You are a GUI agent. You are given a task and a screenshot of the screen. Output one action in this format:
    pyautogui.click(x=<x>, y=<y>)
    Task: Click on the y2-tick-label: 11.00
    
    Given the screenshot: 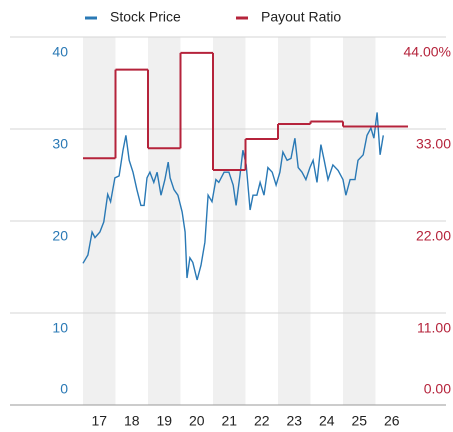 What is the action you would take?
    pyautogui.click(x=434, y=328)
    